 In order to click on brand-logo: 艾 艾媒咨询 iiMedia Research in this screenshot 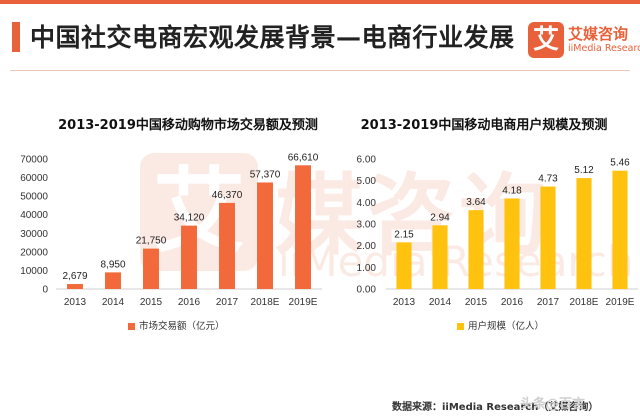, I will do `click(584, 41)`.